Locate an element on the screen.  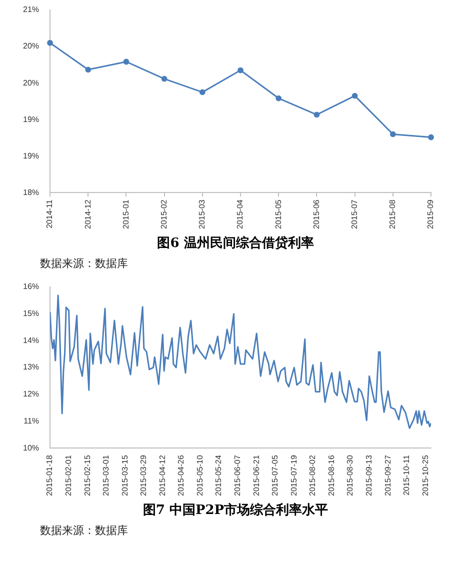
x-tick-label: 2015-03-15 is located at coordinates (125, 475).